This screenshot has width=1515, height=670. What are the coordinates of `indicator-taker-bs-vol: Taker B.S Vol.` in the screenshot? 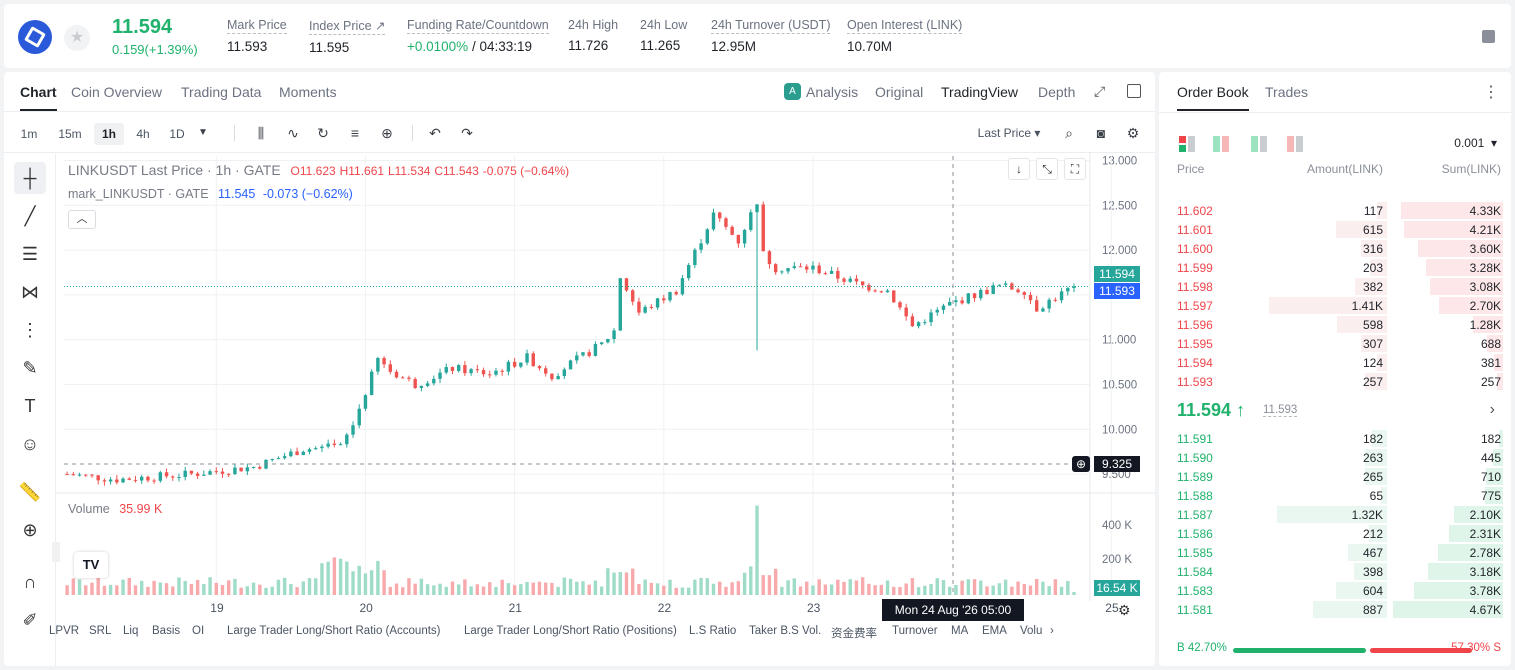 It's located at (785, 631).